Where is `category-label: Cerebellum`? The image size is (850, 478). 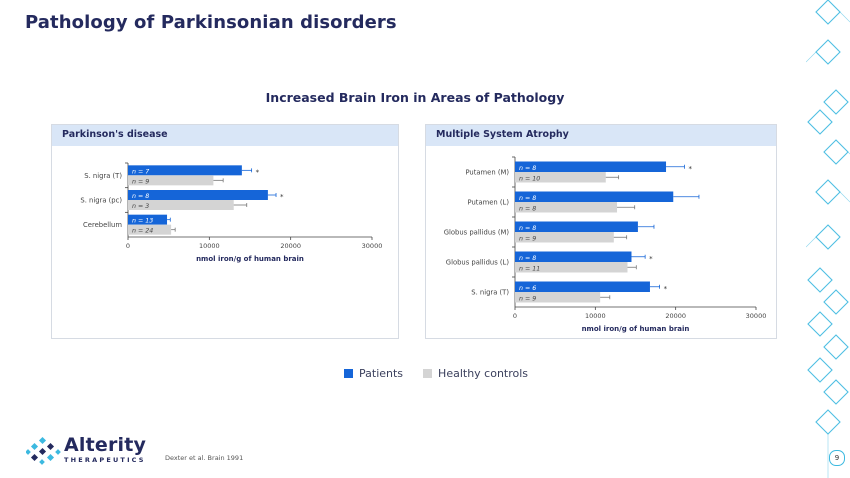 category-label: Cerebellum is located at coordinates (102, 225).